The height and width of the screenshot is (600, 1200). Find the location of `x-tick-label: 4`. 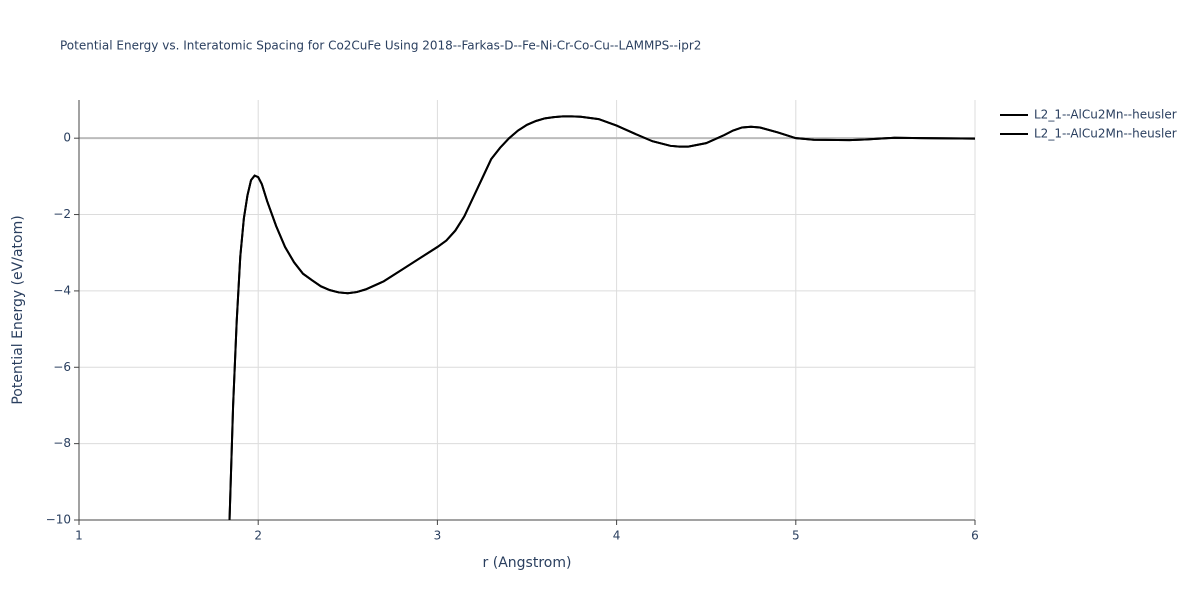

x-tick-label: 4 is located at coordinates (617, 536).